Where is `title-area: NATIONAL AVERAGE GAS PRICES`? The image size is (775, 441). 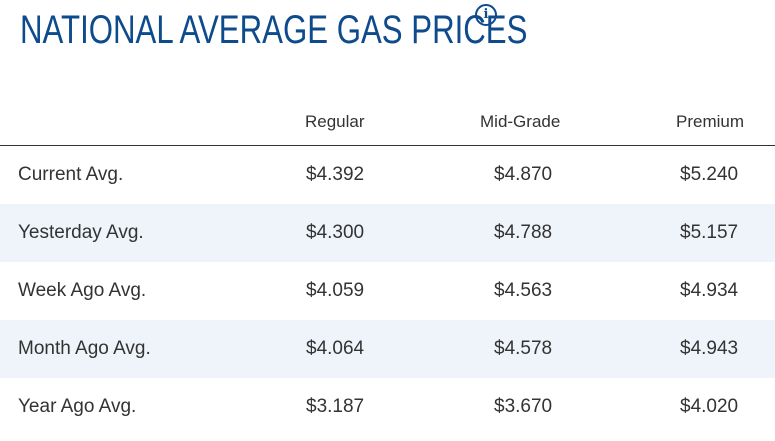
title-area: NATIONAL AVERAGE GAS PRICES is located at coordinates (345, 30).